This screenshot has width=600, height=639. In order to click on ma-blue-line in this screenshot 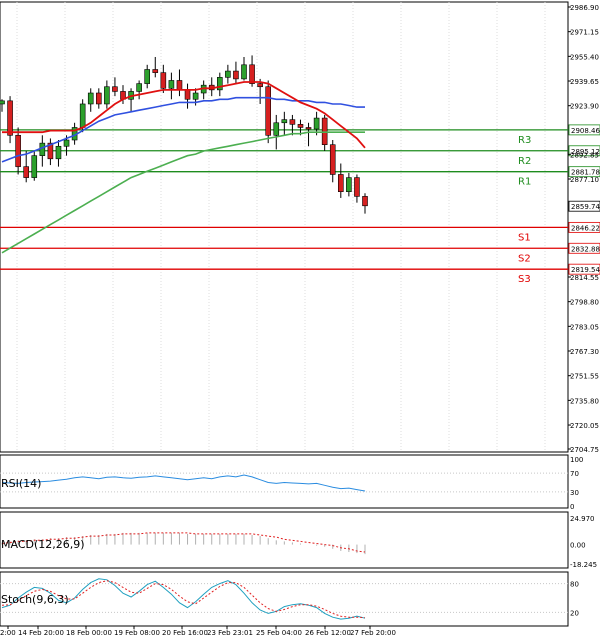, I will do `click(183, 129)`.